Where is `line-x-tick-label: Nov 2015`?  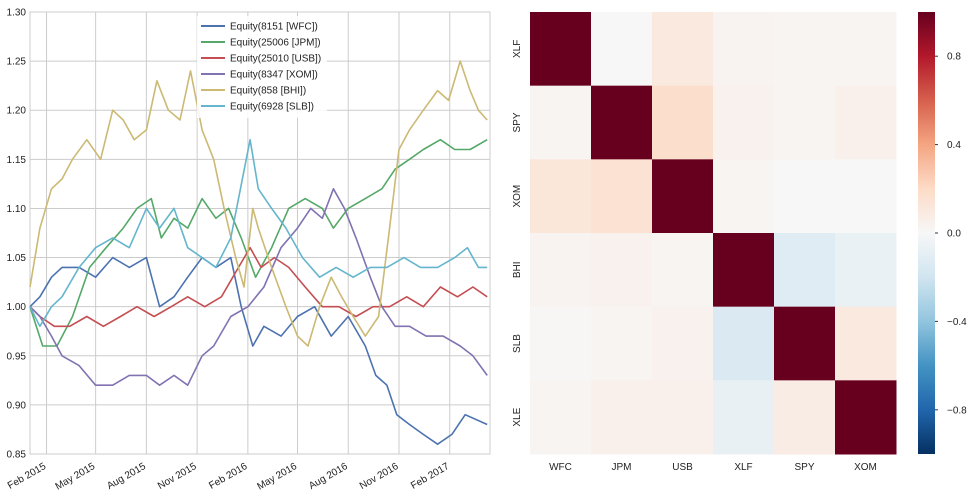 line-x-tick-label: Nov 2015 is located at coordinates (177, 476).